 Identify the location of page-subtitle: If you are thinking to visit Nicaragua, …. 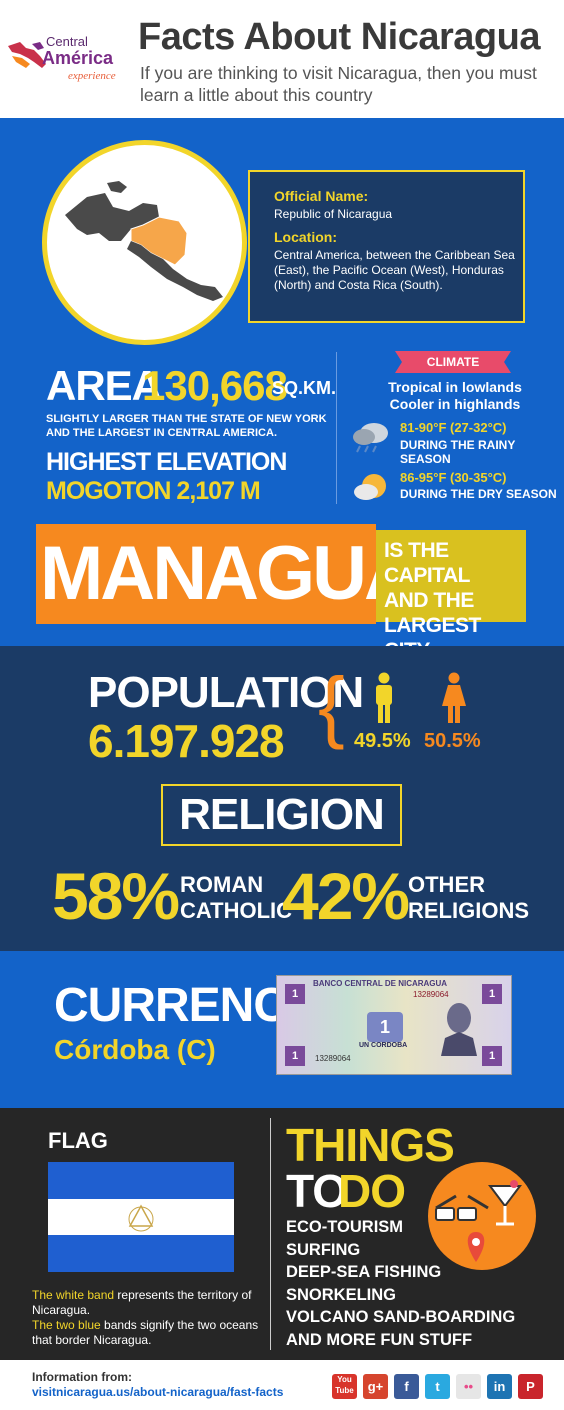
(350, 84).